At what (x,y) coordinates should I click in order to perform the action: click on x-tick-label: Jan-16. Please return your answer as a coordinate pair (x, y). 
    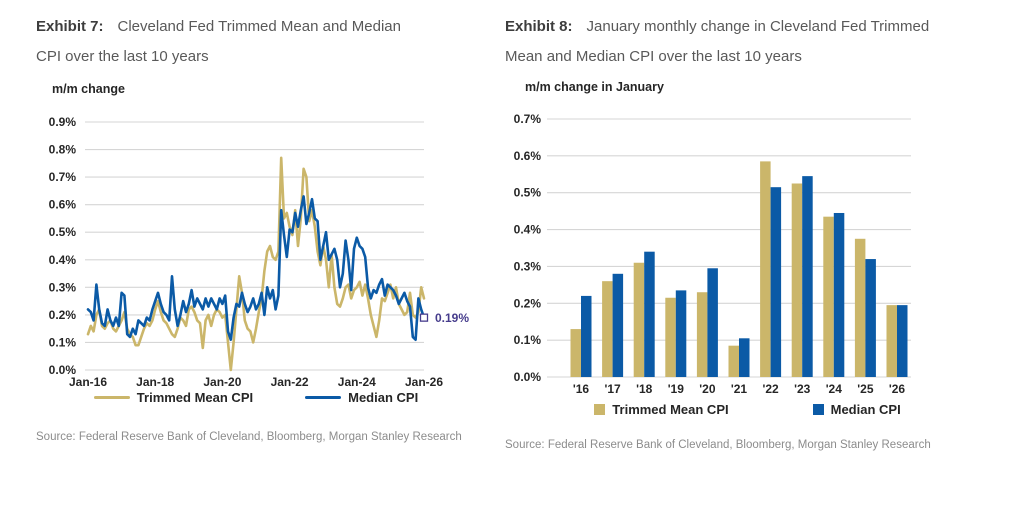
    Looking at the image, I should click on (88, 382).